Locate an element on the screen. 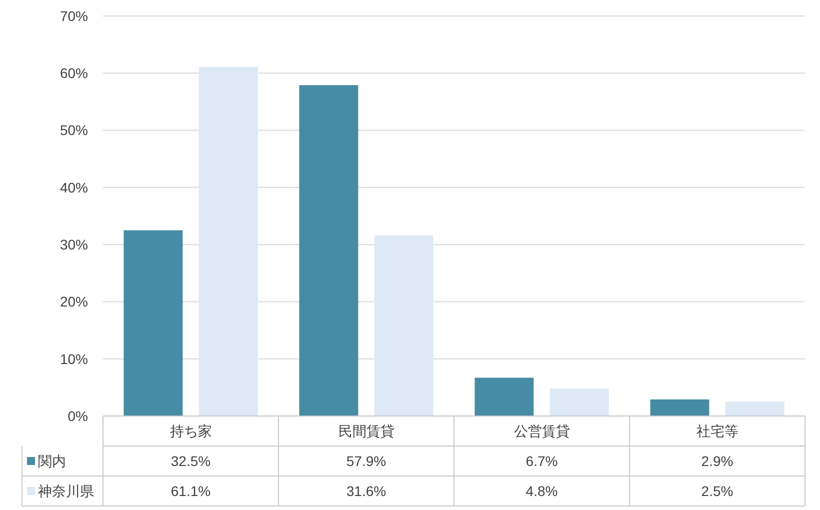  data-label: 2.9% is located at coordinates (717, 460).